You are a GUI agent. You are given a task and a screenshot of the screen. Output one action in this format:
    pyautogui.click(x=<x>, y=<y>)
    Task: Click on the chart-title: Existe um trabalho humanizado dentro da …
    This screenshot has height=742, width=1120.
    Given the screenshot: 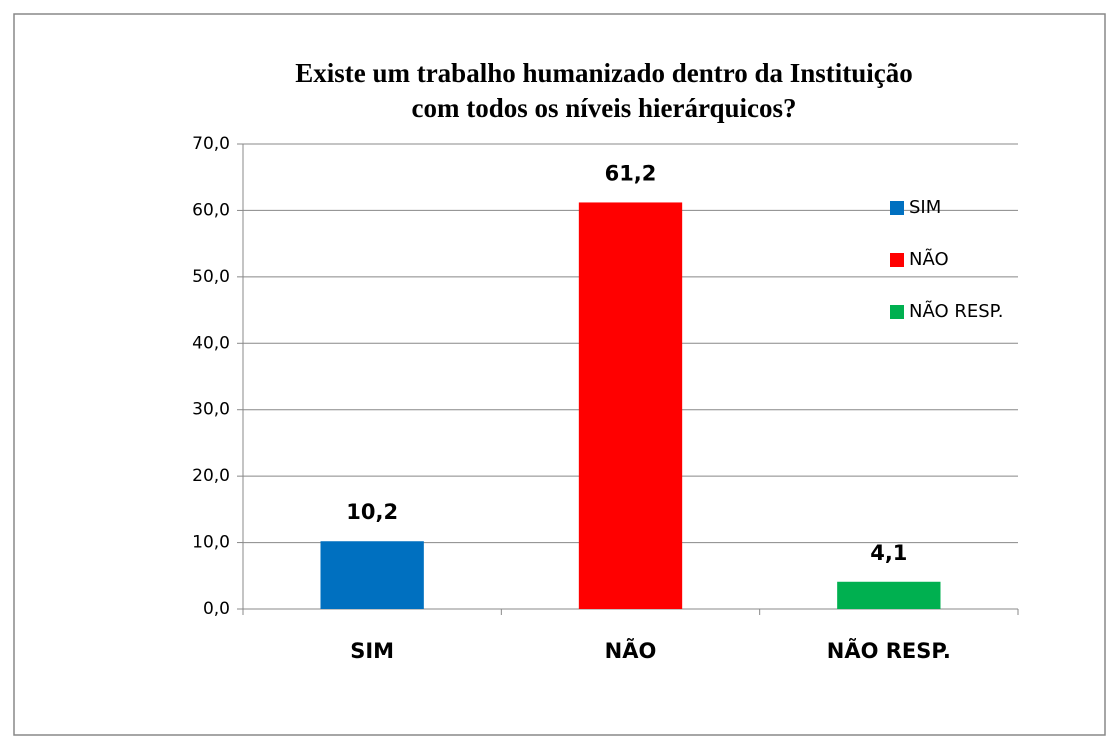 What is the action you would take?
    pyautogui.click(x=604, y=73)
    